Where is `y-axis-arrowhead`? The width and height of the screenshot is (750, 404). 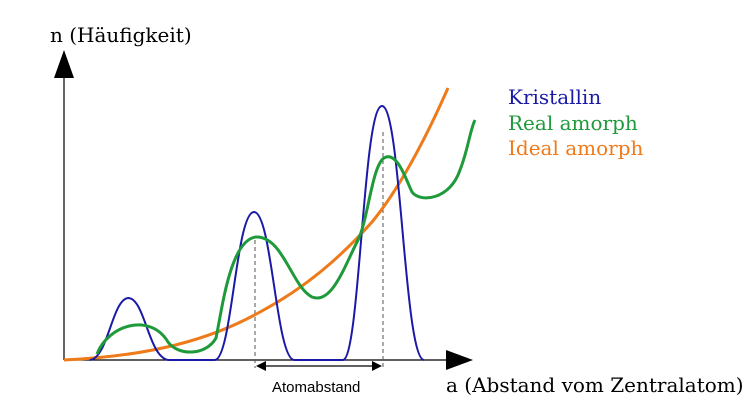 y-axis-arrowhead is located at coordinates (64, 64).